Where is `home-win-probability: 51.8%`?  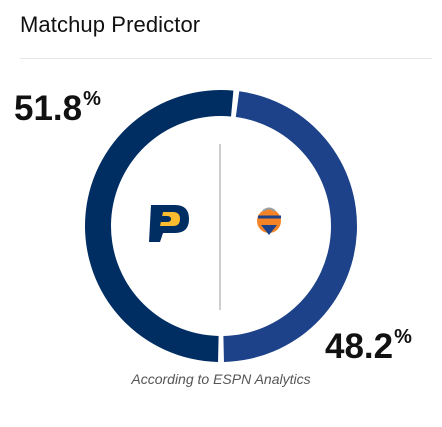 home-win-probability: 51.8% is located at coordinates (57, 108).